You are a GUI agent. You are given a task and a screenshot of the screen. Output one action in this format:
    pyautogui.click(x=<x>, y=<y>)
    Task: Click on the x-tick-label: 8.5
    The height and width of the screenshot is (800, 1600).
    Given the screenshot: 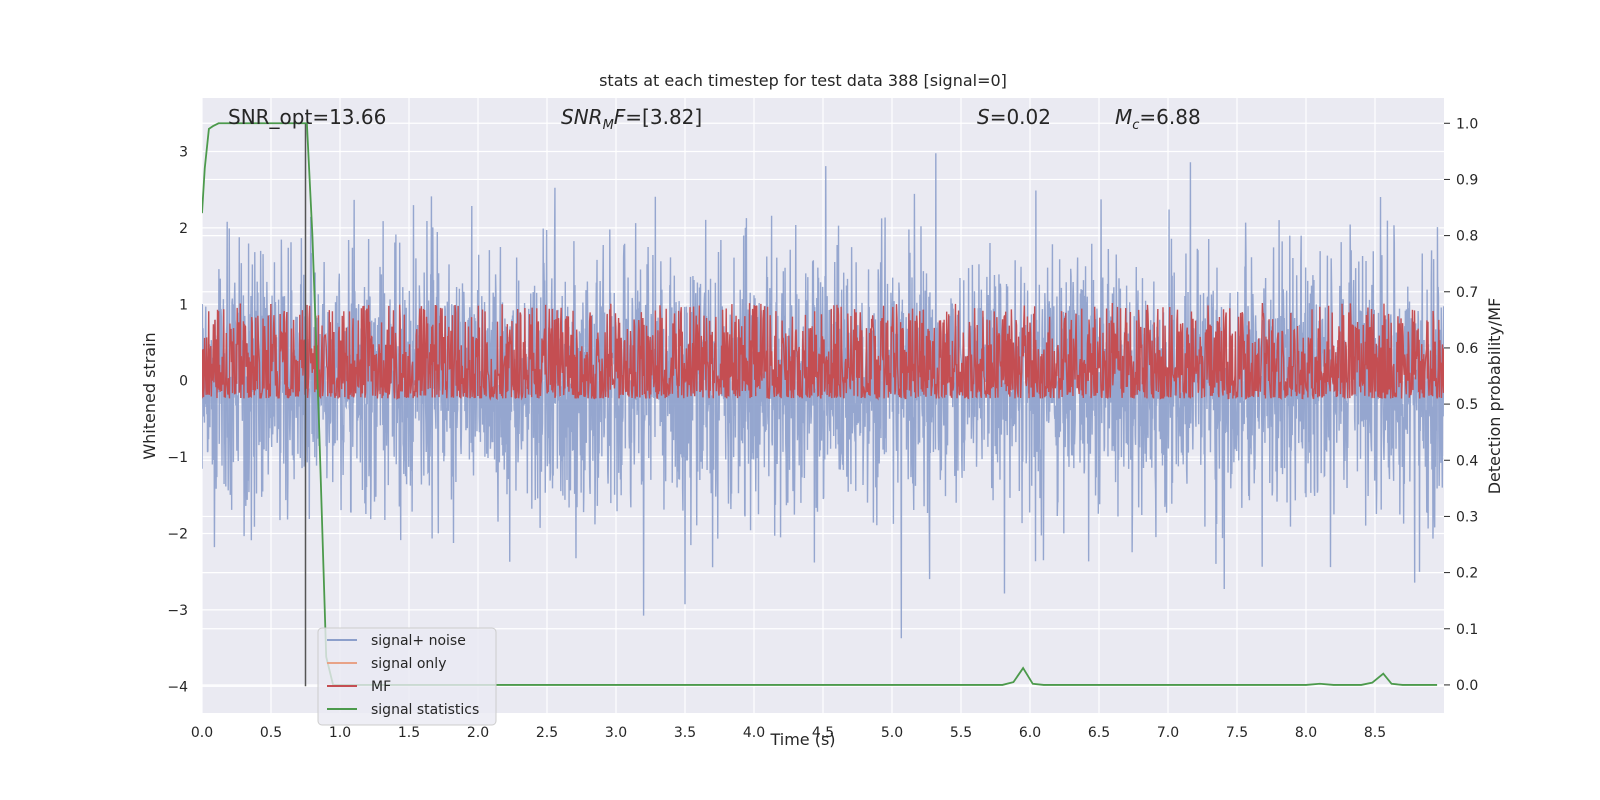 What is the action you would take?
    pyautogui.click(x=1375, y=733)
    